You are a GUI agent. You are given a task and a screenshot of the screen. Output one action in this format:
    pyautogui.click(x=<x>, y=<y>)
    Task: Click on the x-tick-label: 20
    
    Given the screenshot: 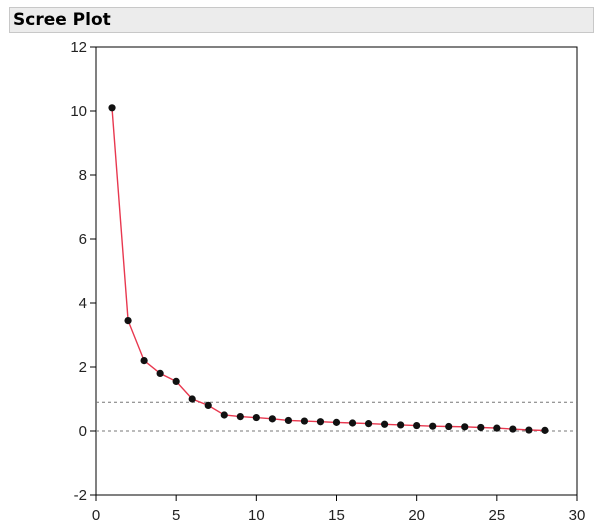 What is the action you would take?
    pyautogui.click(x=416, y=515)
    